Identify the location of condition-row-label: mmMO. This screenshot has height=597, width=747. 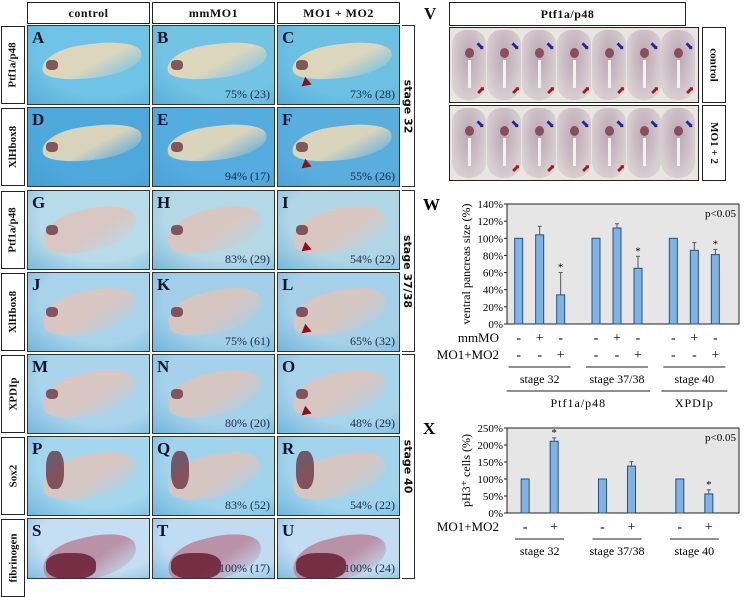
(478, 337).